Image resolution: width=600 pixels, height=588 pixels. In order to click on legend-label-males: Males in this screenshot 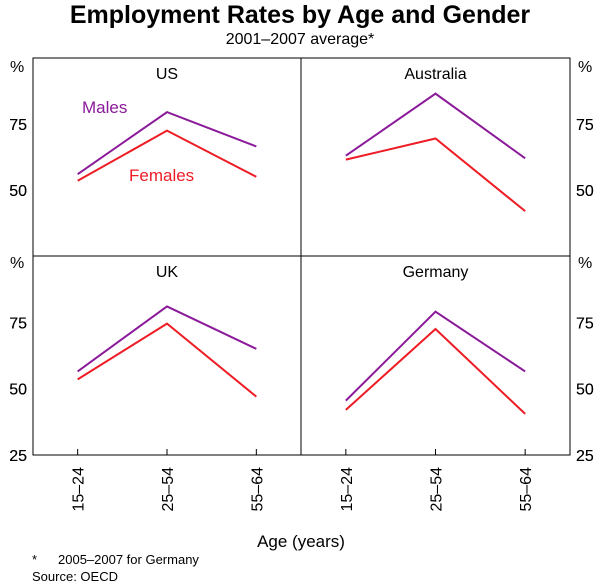, I will do `click(104, 107)`.